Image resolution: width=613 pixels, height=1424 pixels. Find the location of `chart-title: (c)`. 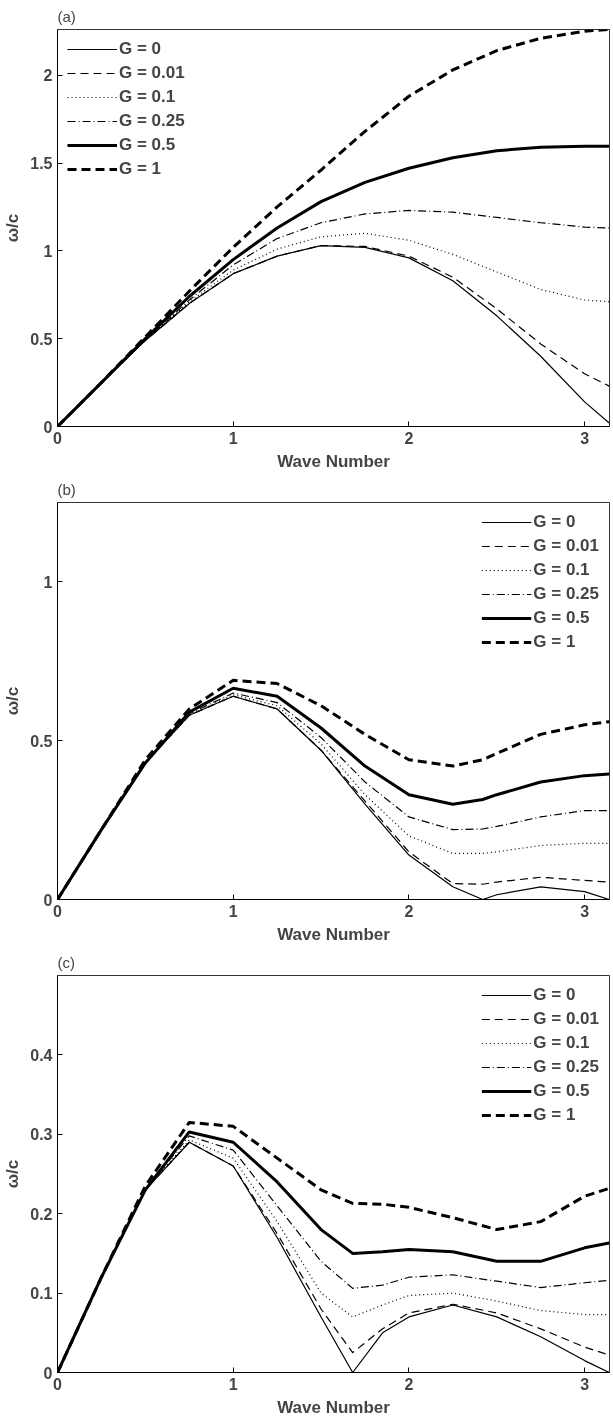

chart-title: (c) is located at coordinates (66, 962).